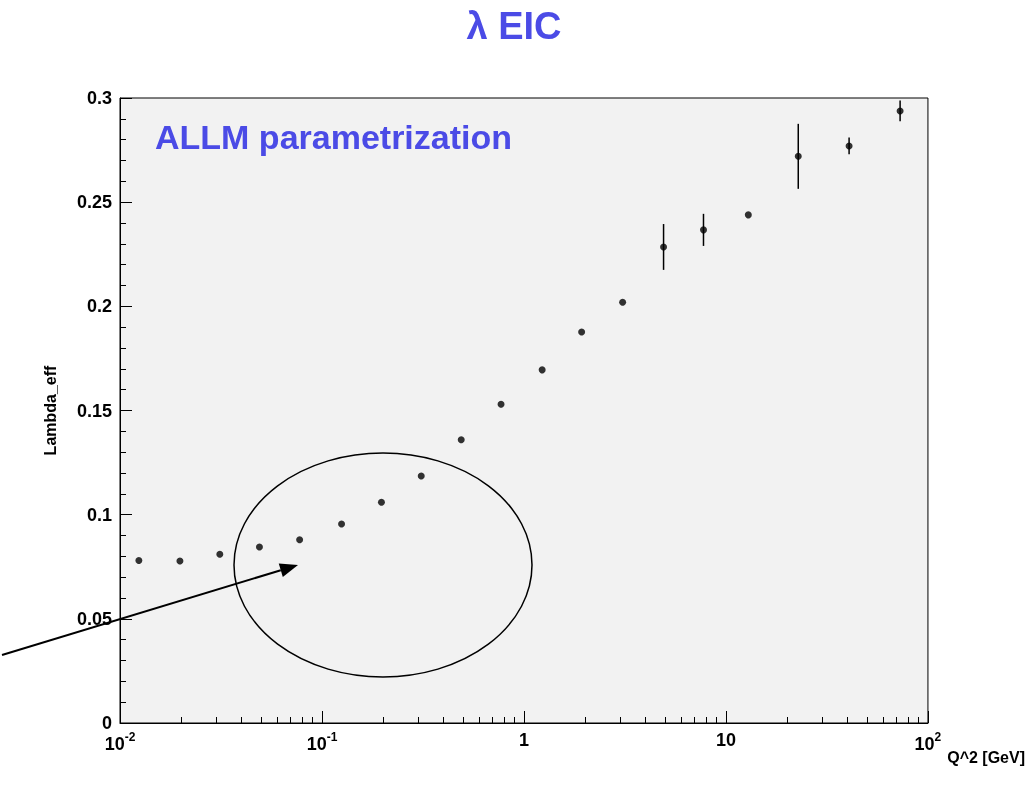  What do you see at coordinates (986, 757) in the screenshot?
I see `x-axis-title: Q^2 [GeV]` at bounding box center [986, 757].